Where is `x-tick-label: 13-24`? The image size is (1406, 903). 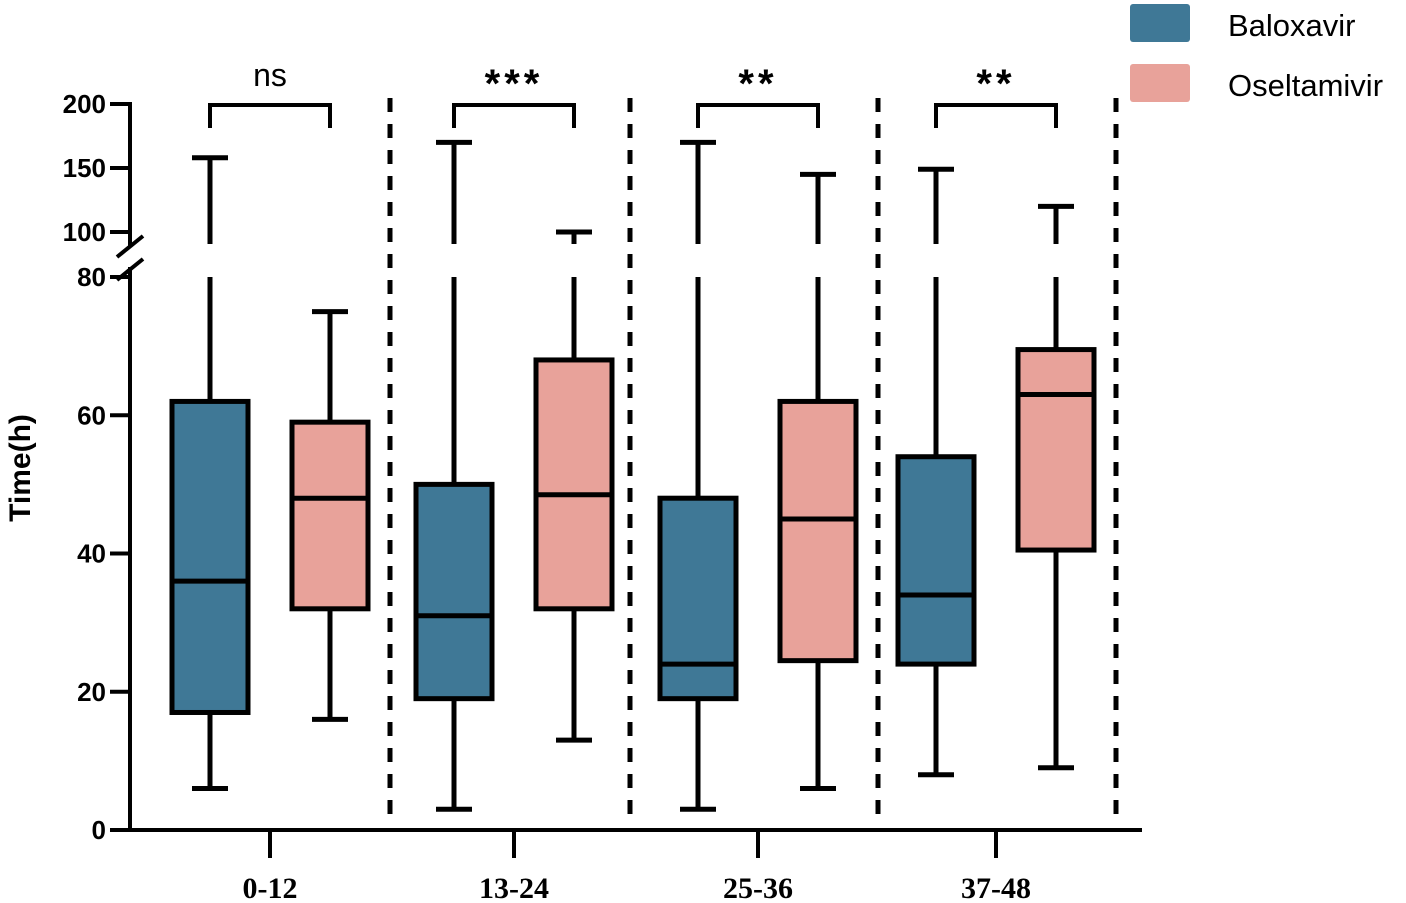
x-tick-label: 13-24 is located at coordinates (514, 887).